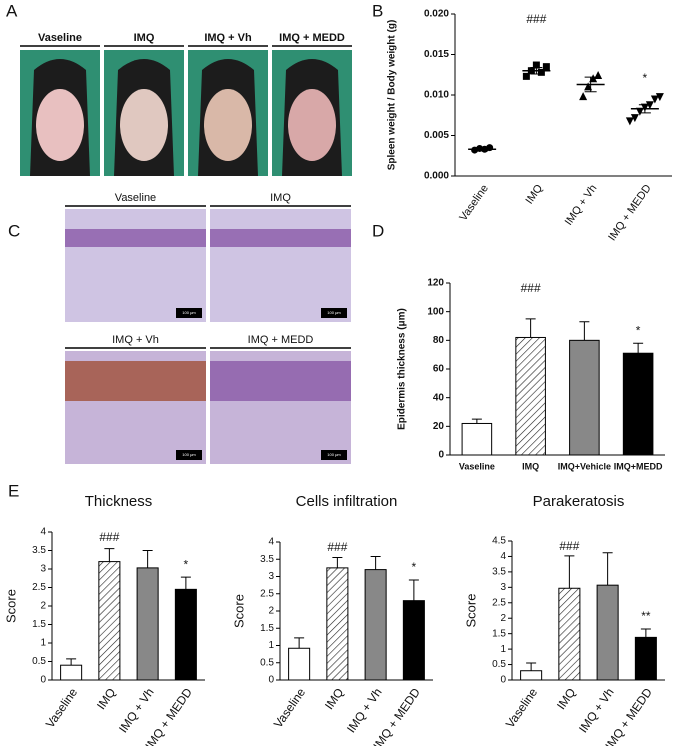 Image resolution: width=685 pixels, height=746 pixels. I want to click on y-tick-label: 60, so click(439, 369).